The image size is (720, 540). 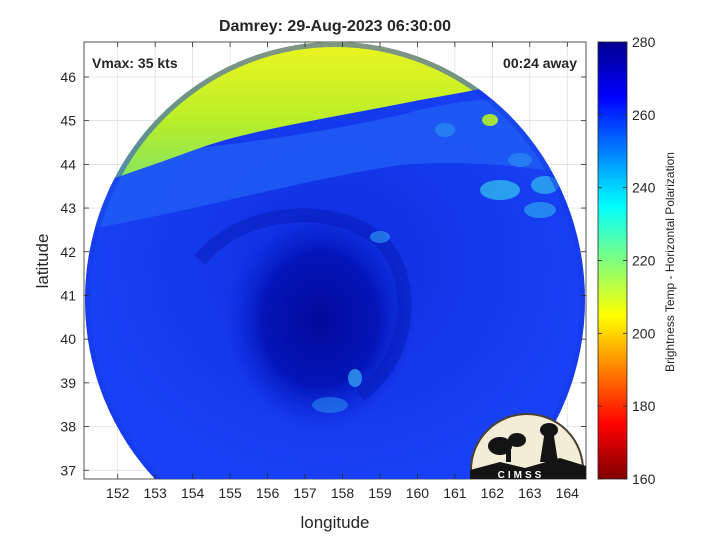 What do you see at coordinates (568, 493) in the screenshot?
I see `x-tick-label: 164` at bounding box center [568, 493].